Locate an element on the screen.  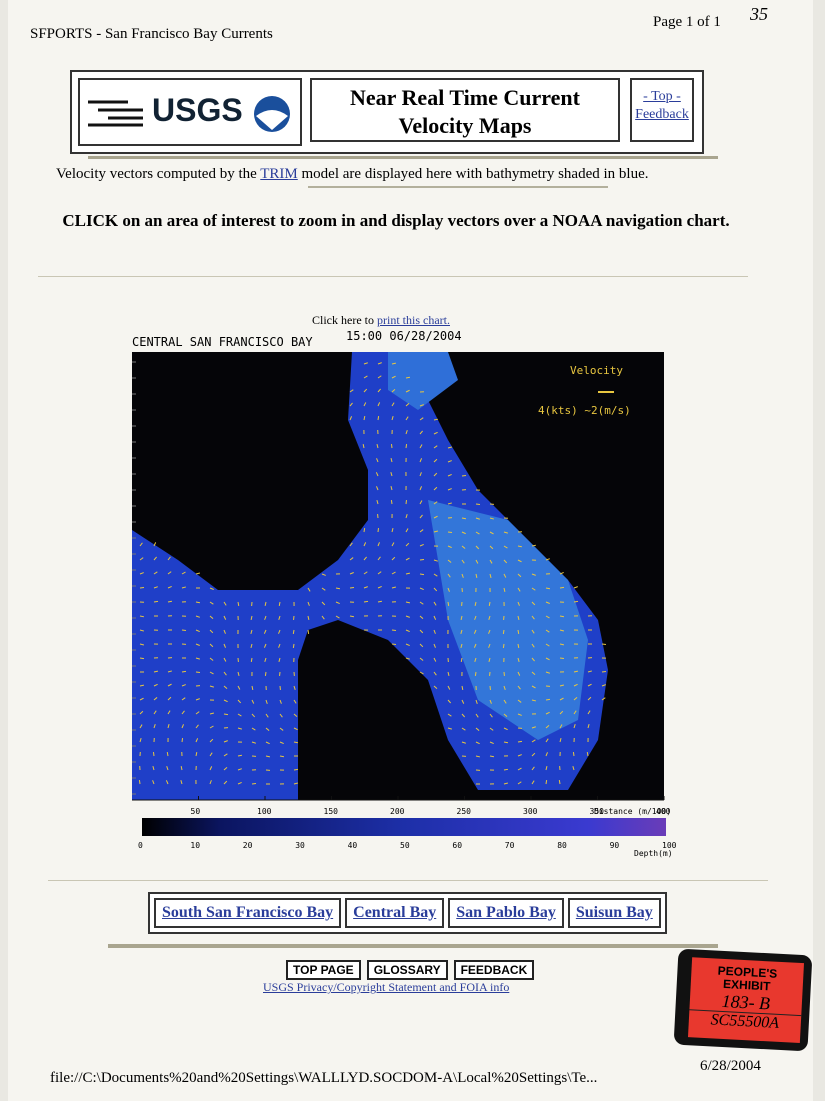
feedback-link: Feedback is located at coordinates (662, 114).